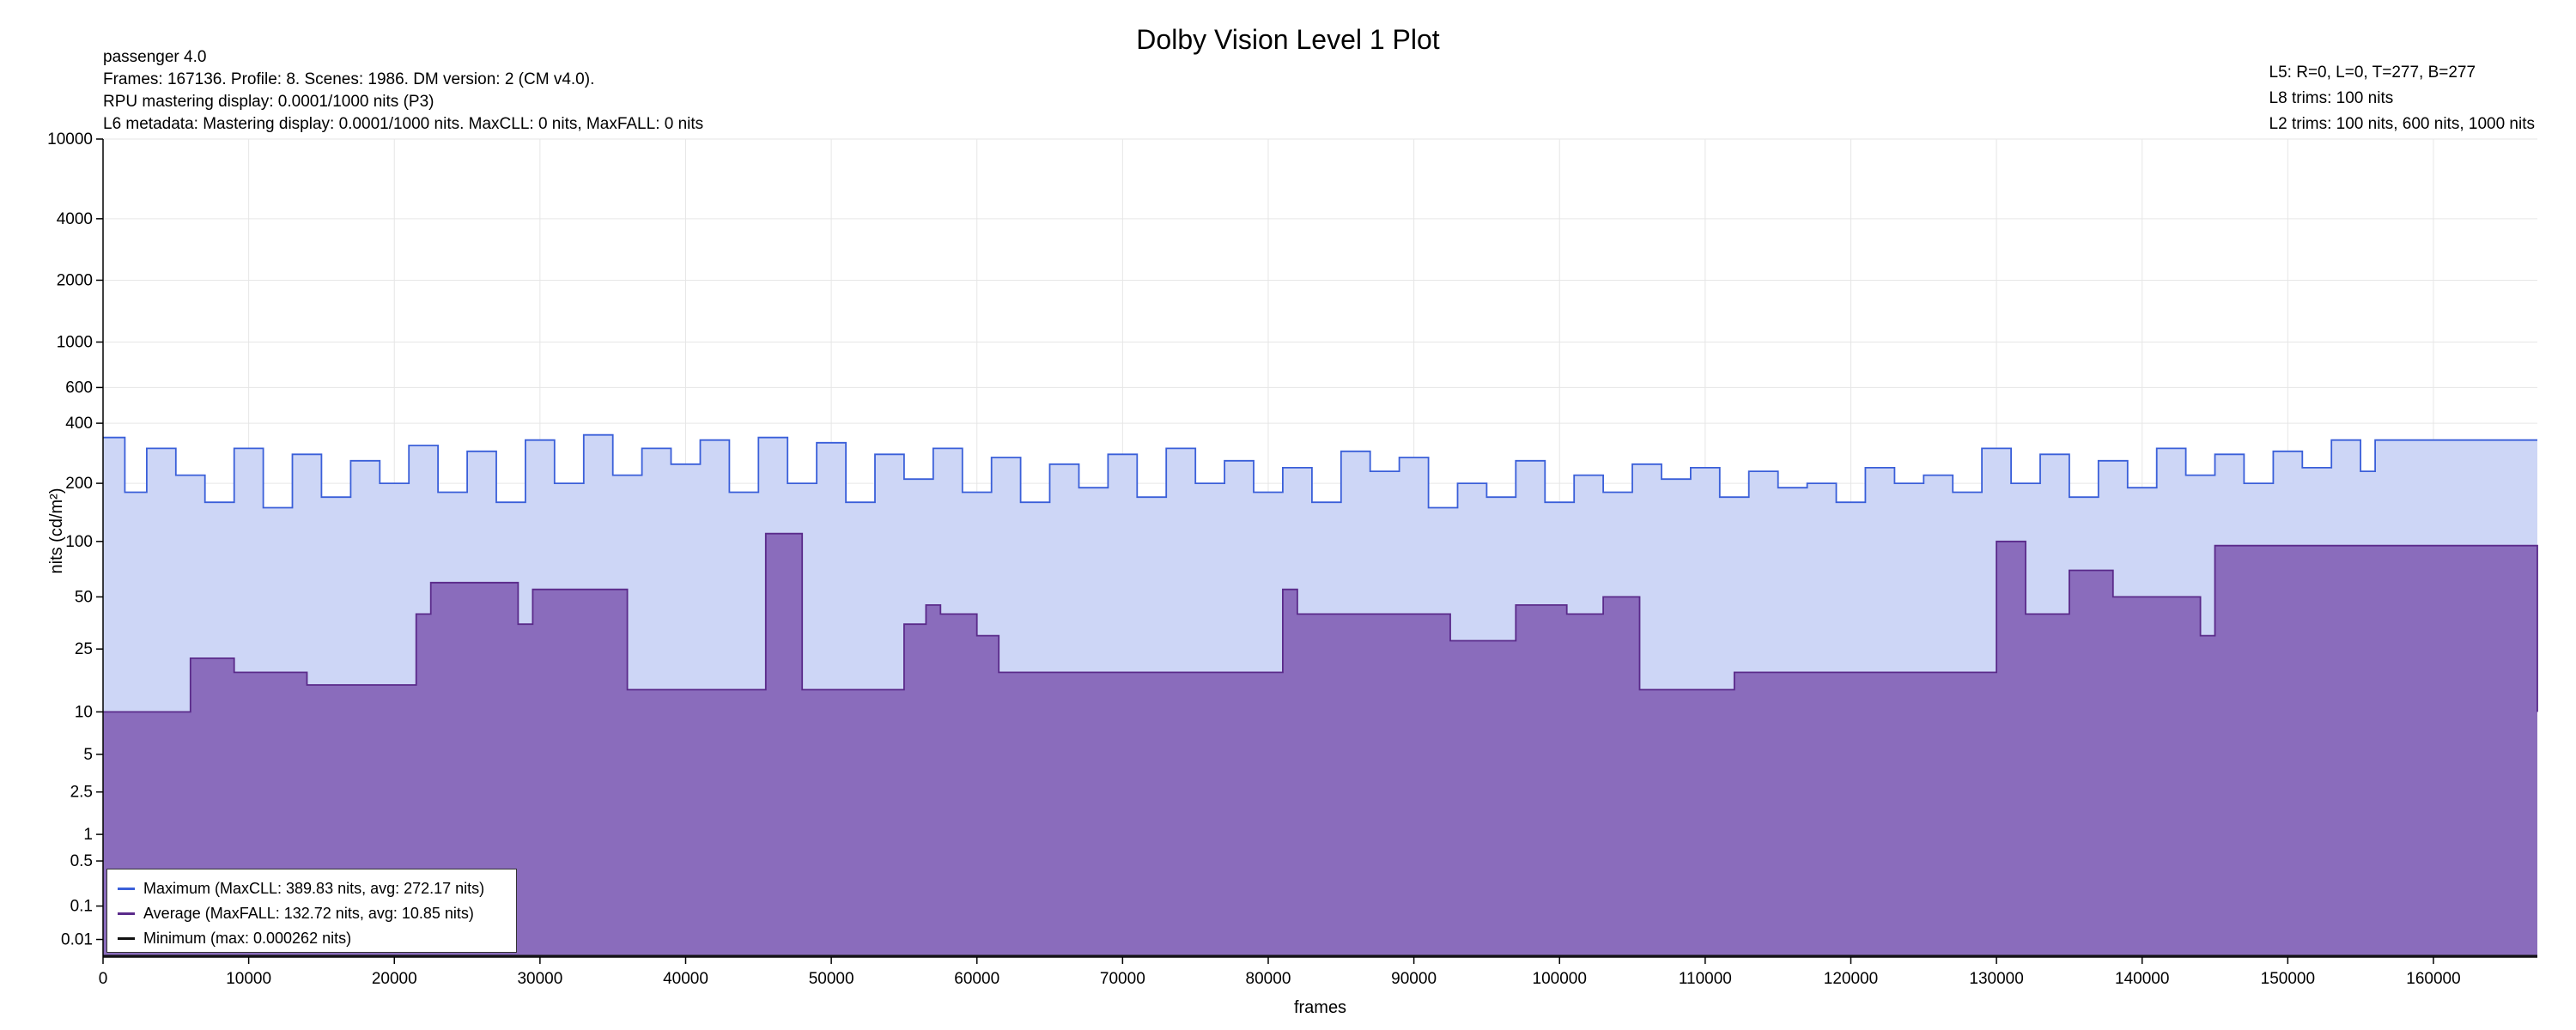 This screenshot has height=1030, width=2576. Describe the element at coordinates (79, 388) in the screenshot. I see `y-tick-label: 600` at that location.